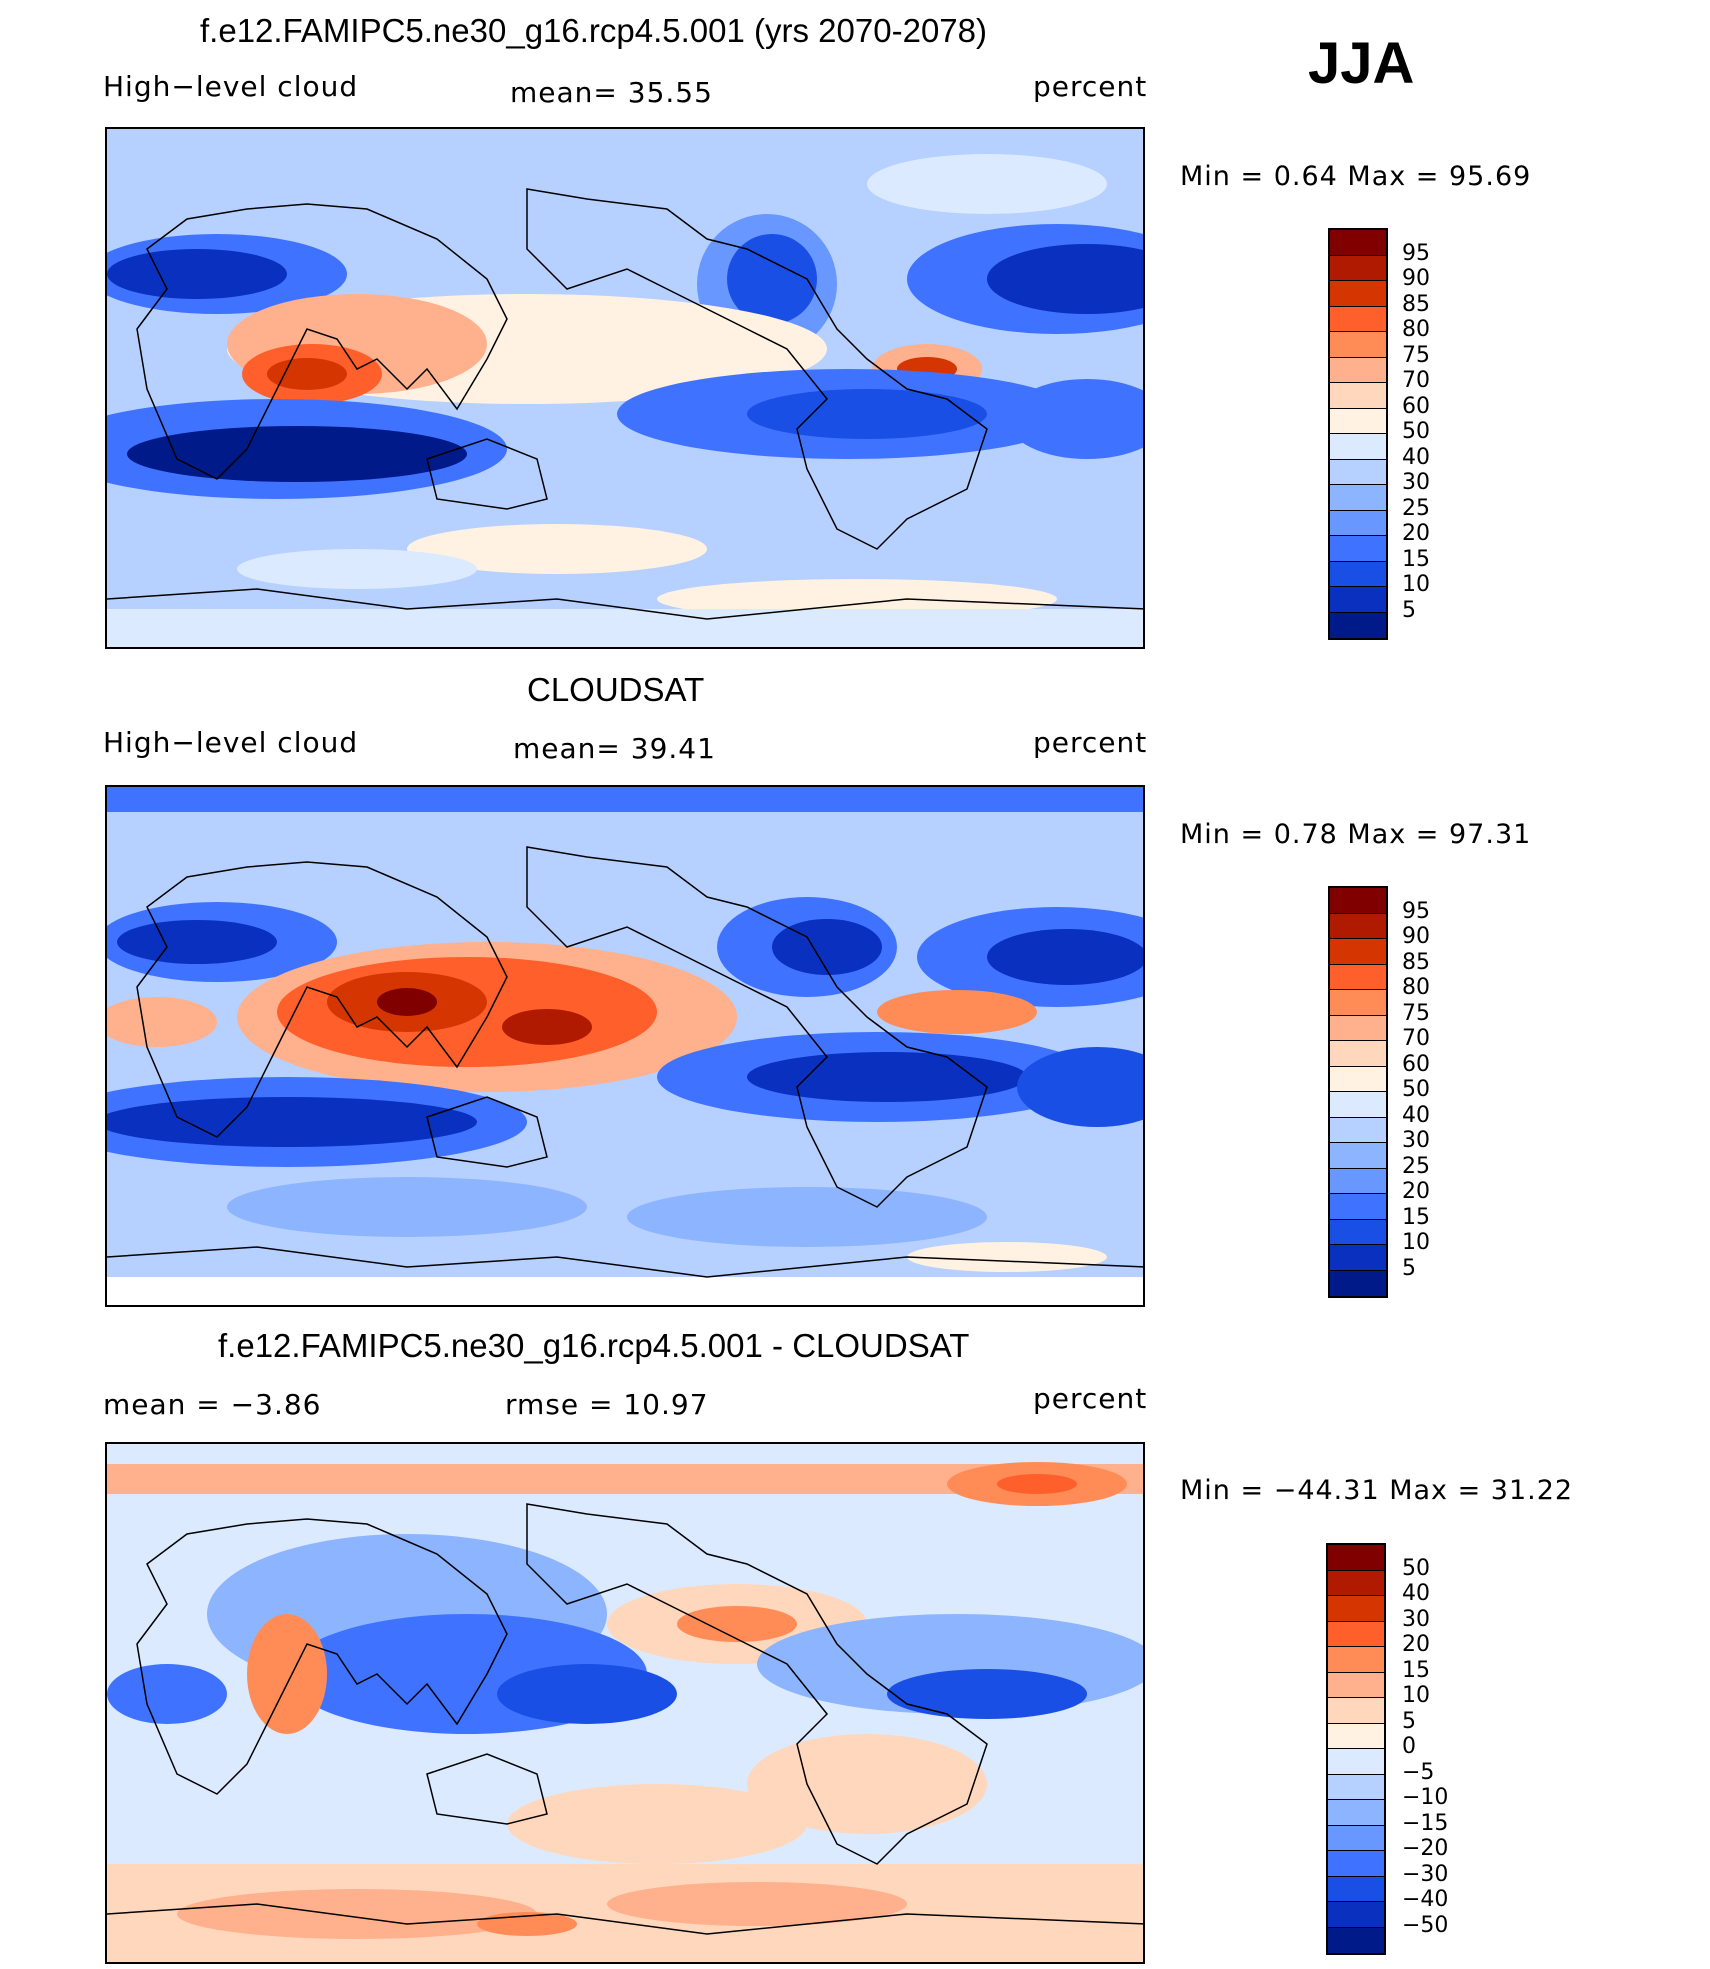 Image resolution: width=1710 pixels, height=1969 pixels. What do you see at coordinates (1090, 86) in the screenshot?
I see `panel-1-units-label: percent` at bounding box center [1090, 86].